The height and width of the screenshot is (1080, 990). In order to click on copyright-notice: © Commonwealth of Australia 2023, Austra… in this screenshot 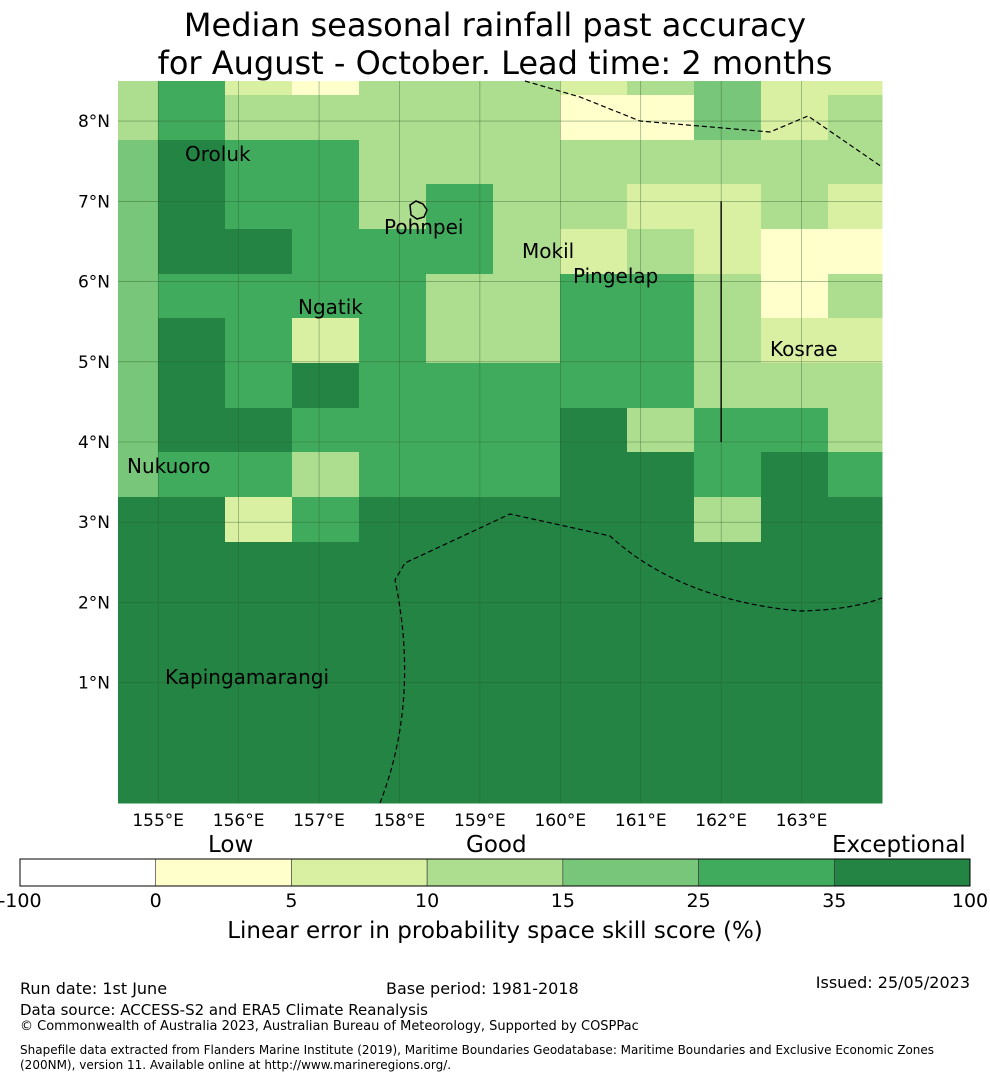, I will do `click(329, 1026)`.